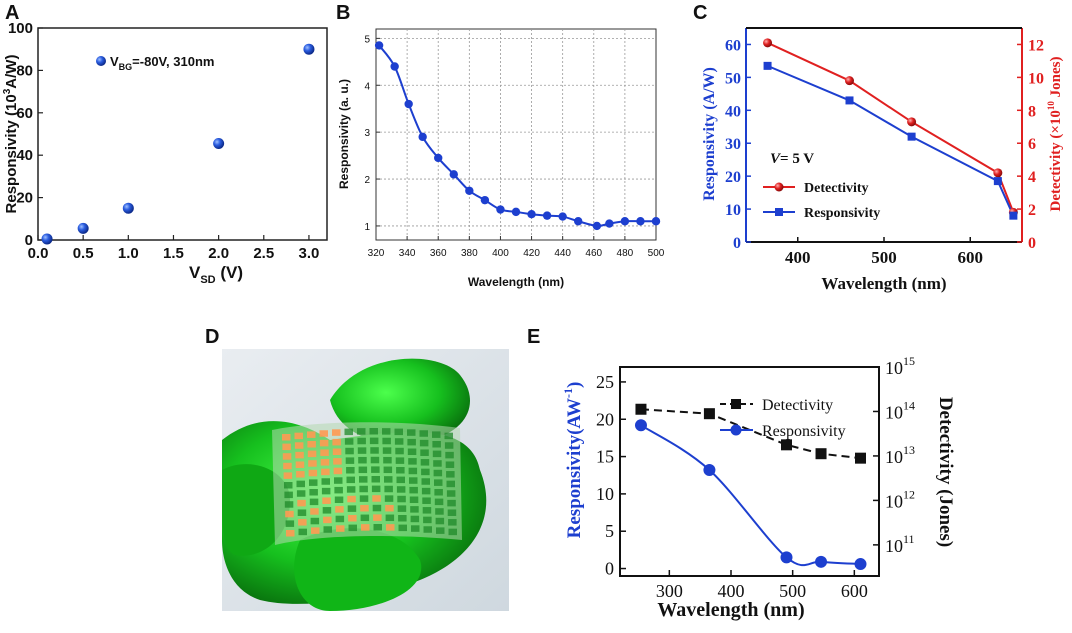  Describe the element at coordinates (1051, 106) in the screenshot. I see `panel-c-right-y-label-sup: 10` at that location.